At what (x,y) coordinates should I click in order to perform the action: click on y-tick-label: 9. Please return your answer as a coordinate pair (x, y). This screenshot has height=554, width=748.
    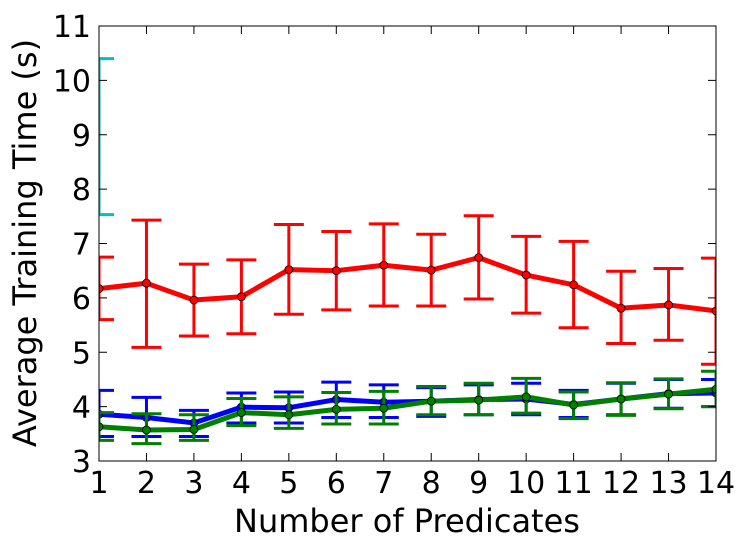
    Looking at the image, I should click on (81, 136).